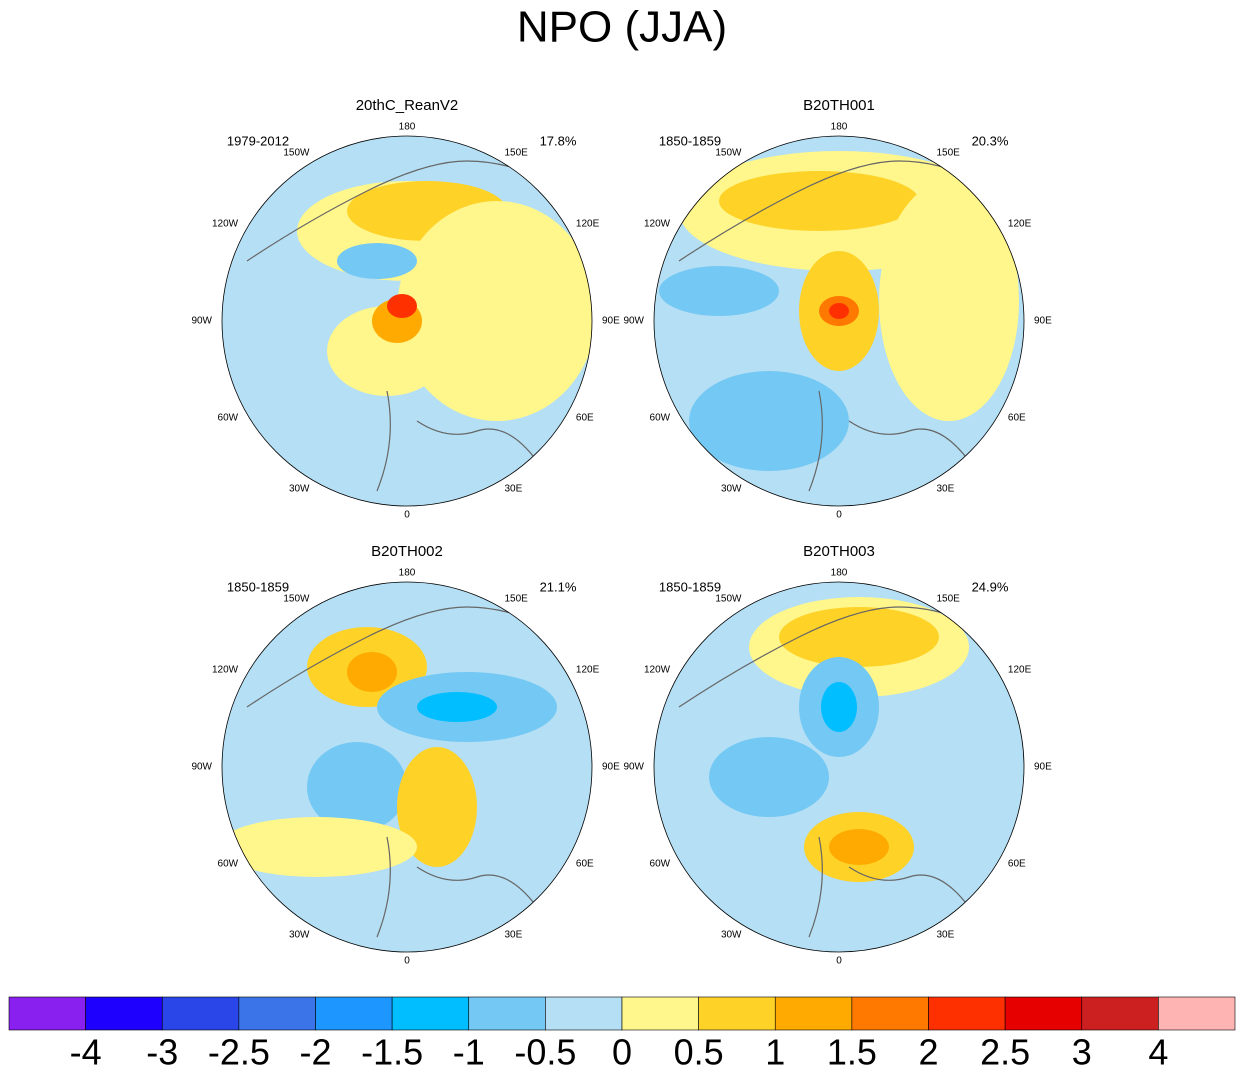 The image size is (1244, 1083). I want to click on panel-period: 1979-2012, so click(258, 140).